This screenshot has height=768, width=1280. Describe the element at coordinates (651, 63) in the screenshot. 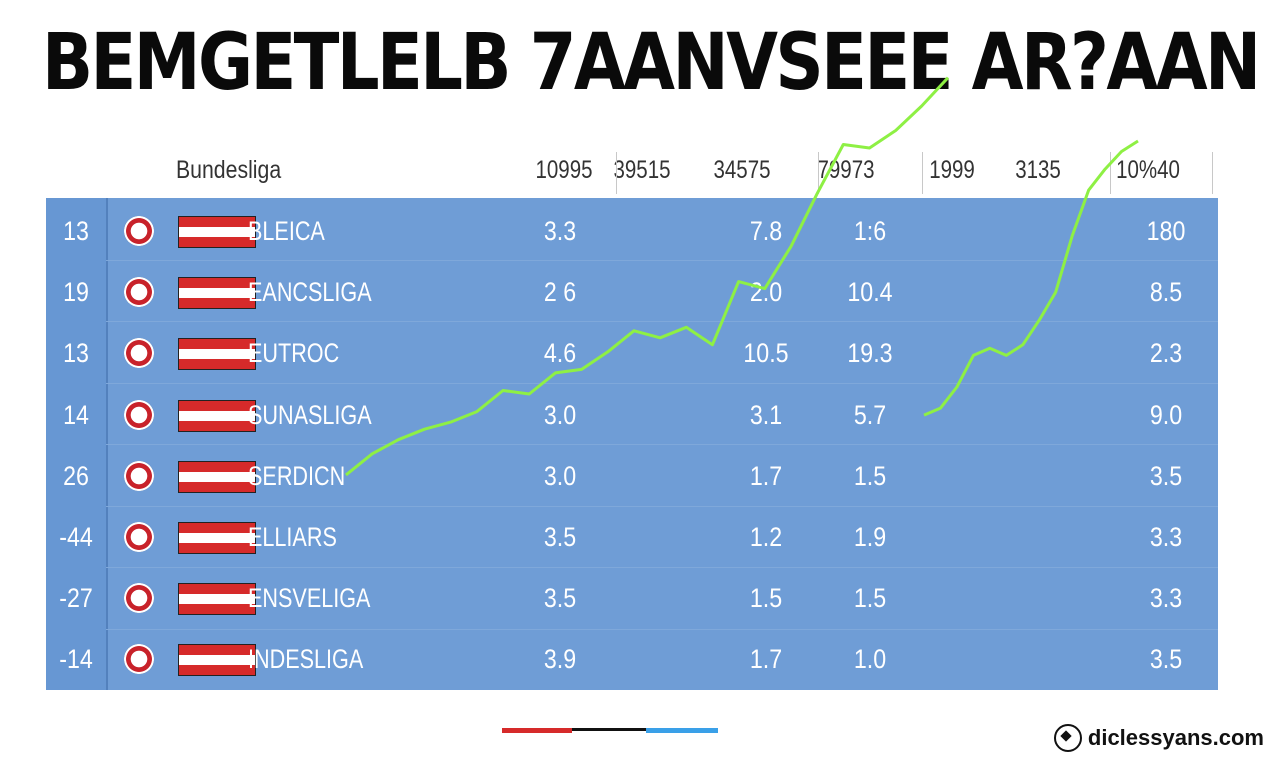

I see `page-title: BEMGETLELB 7AANVSEEE AR?AAN` at that location.